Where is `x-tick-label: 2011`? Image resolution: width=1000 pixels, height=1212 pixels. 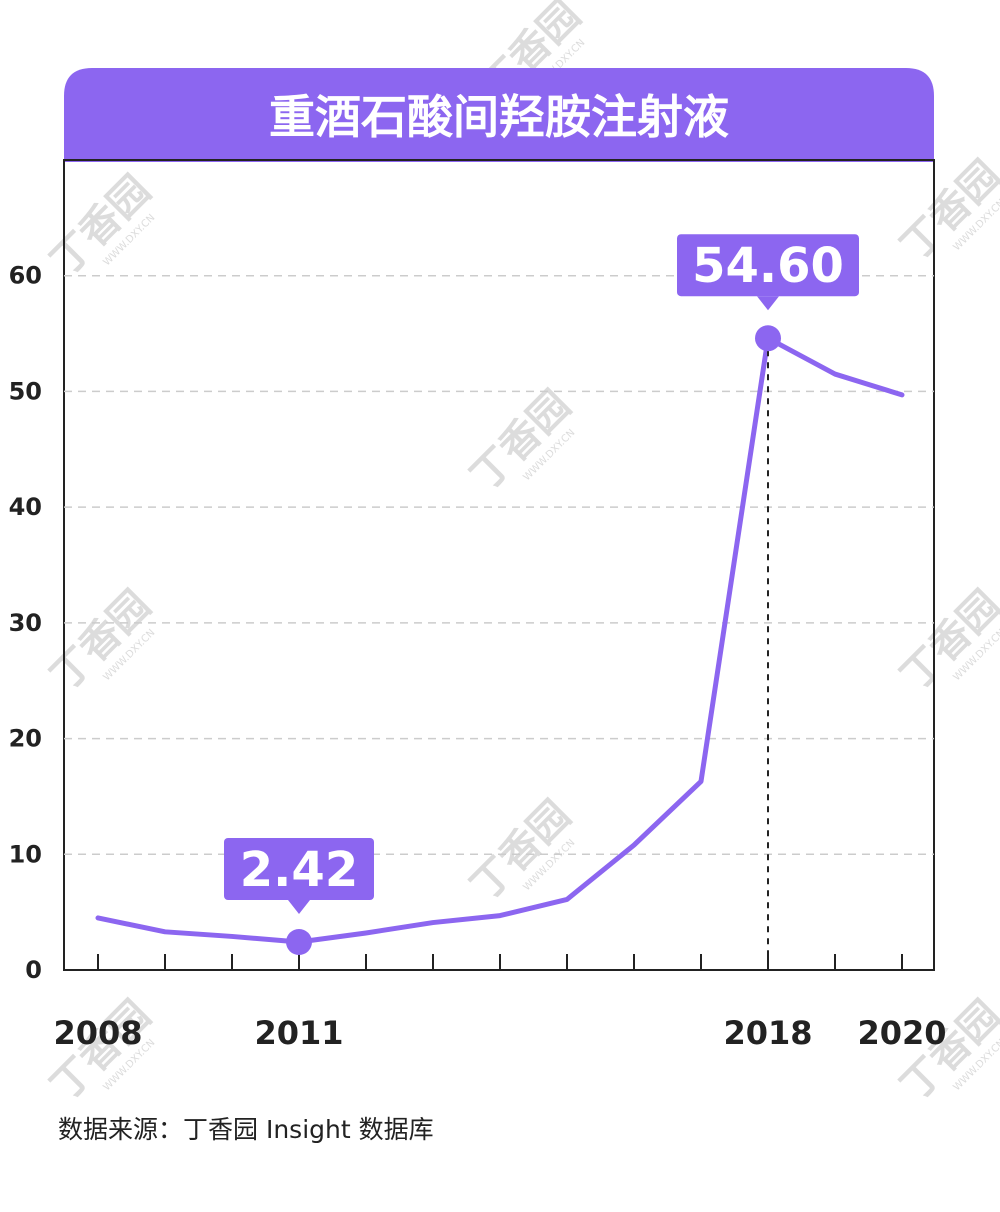 x-tick-label: 2011 is located at coordinates (298, 1033).